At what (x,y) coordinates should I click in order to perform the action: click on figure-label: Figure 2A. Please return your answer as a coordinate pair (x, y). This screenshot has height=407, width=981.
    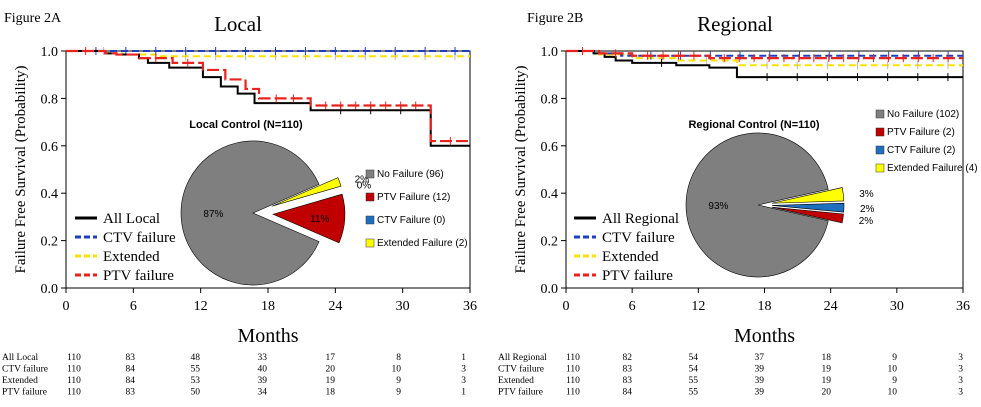
    Looking at the image, I should click on (33, 18).